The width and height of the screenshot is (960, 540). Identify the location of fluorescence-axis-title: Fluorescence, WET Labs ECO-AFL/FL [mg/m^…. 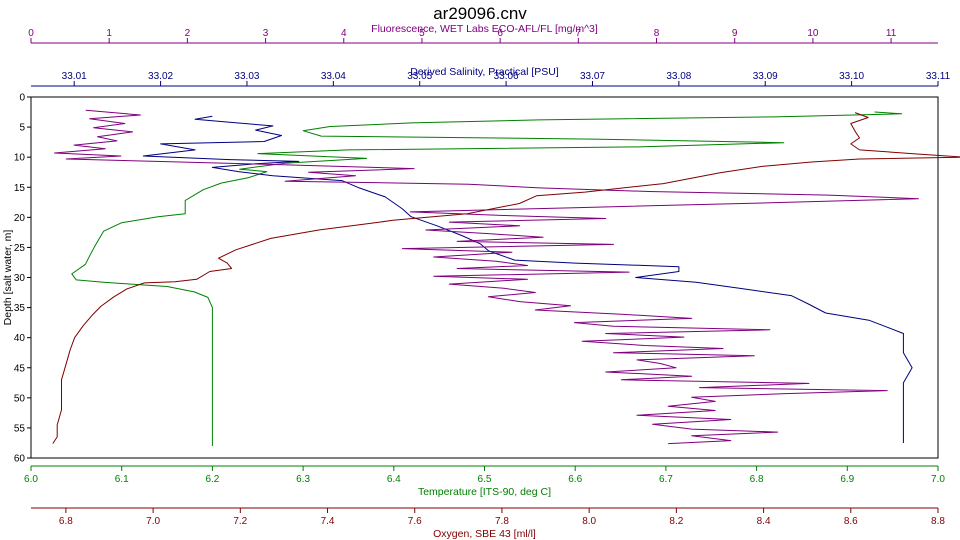
(484, 29).